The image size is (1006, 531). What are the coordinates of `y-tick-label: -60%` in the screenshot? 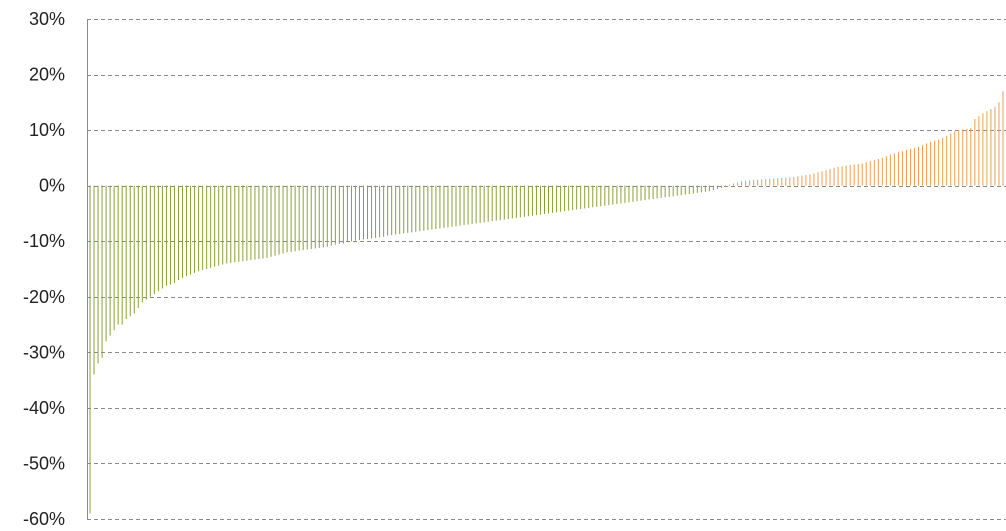 It's located at (44, 519).